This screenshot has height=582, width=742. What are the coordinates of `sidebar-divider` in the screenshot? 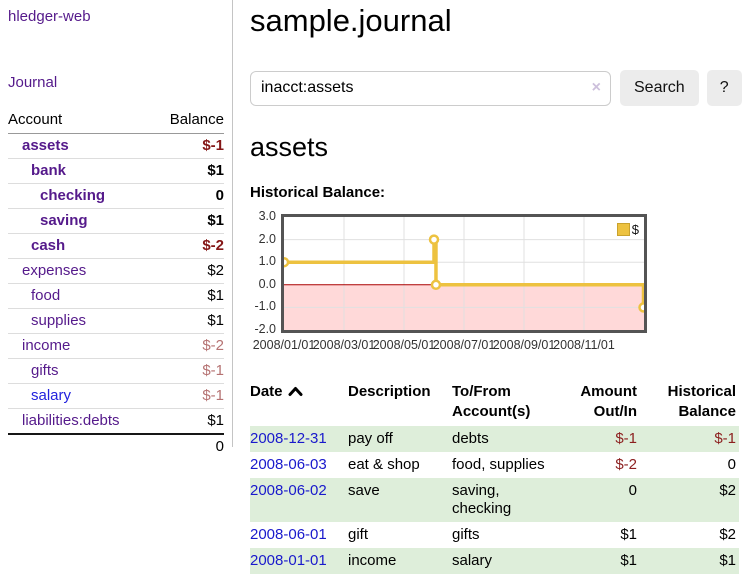 It's located at (232, 223).